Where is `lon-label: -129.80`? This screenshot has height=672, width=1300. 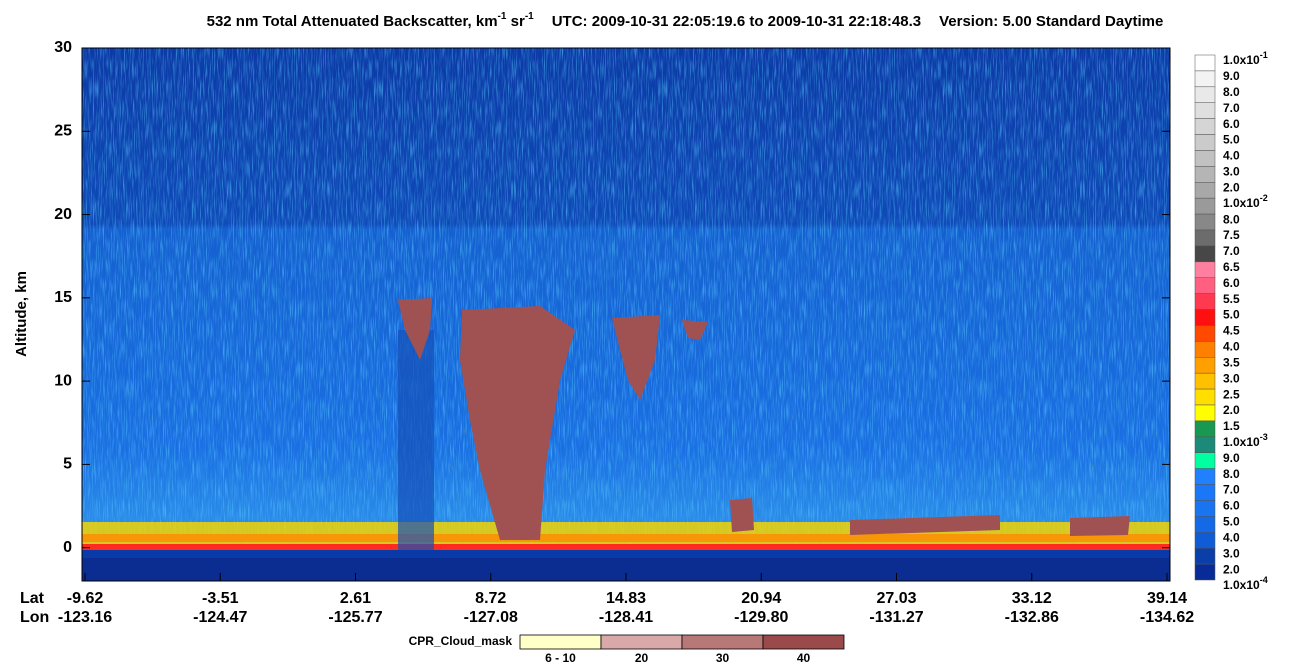
lon-label: -129.80 is located at coordinates (761, 617).